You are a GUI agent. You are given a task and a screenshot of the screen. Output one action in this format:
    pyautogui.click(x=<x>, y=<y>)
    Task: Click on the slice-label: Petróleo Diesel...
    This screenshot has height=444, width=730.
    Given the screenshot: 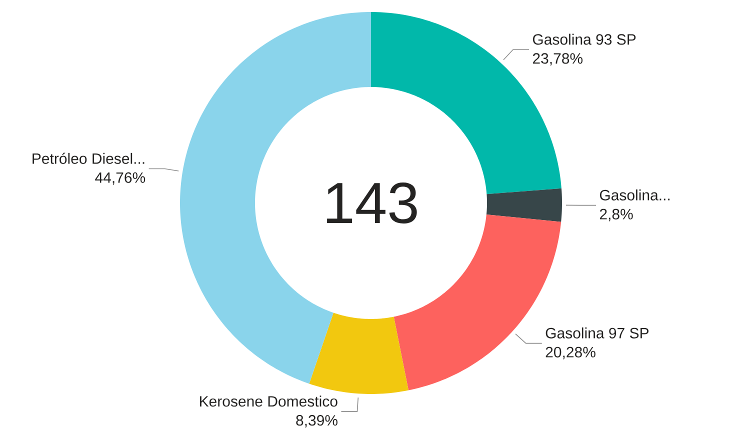 What is the action you would take?
    pyautogui.click(x=88, y=158)
    